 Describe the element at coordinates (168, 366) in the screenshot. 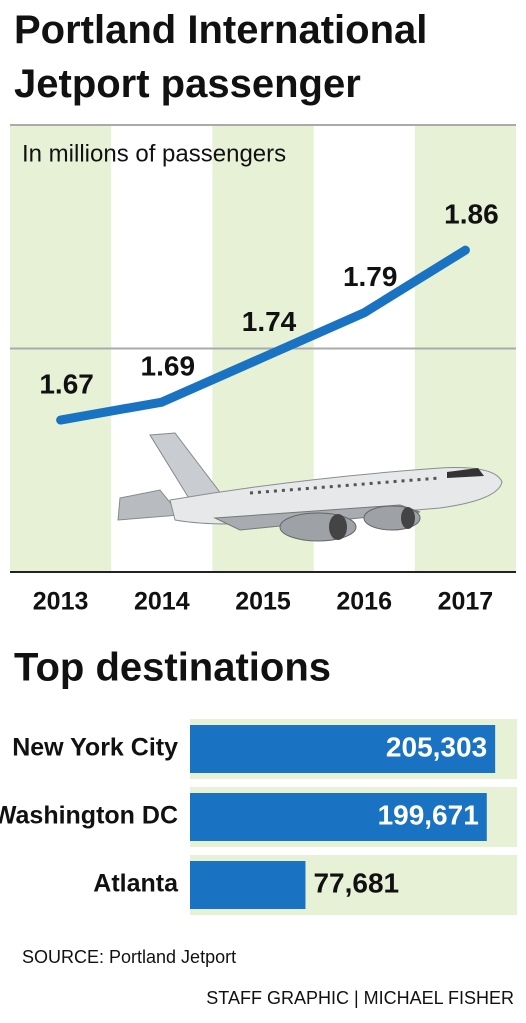

I see `data-label: 1.69` at that location.